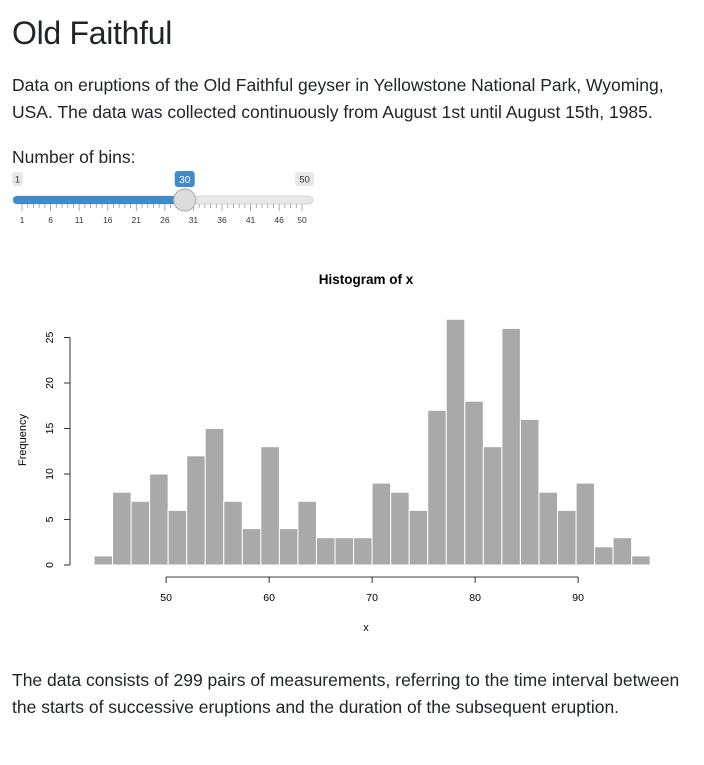 The width and height of the screenshot is (704, 765). I want to click on slider-max-badge, so click(304, 179).